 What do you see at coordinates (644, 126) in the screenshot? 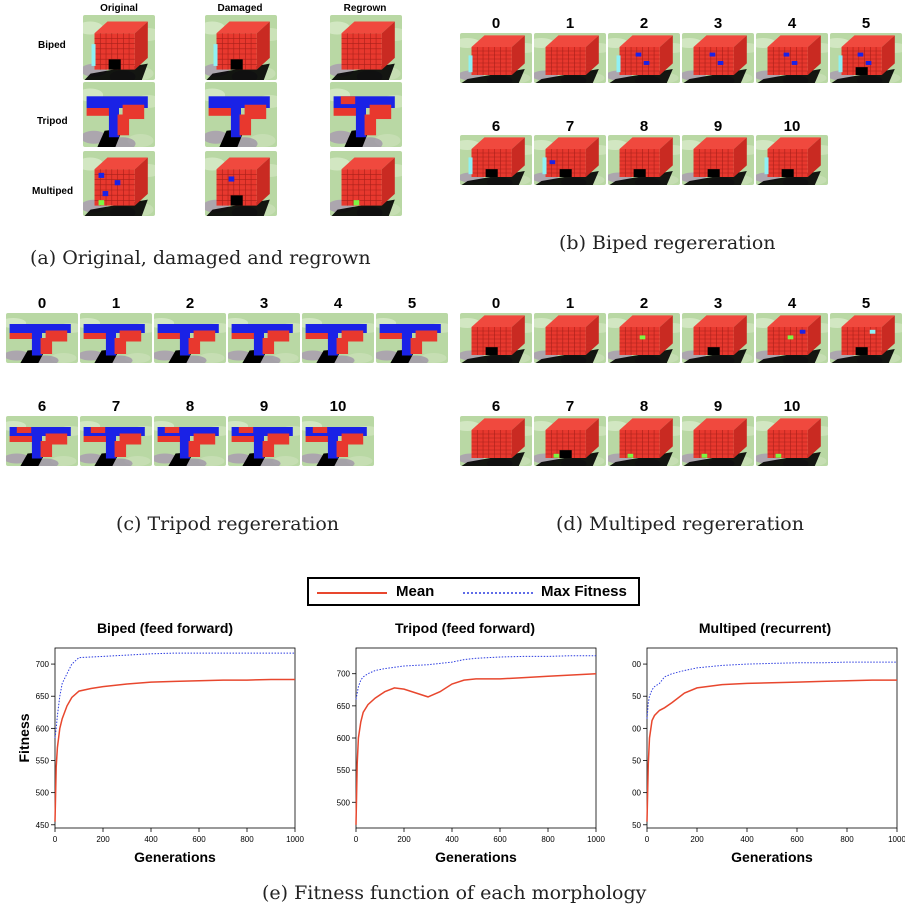
I see `biped-step-label-8: 8` at bounding box center [644, 126].